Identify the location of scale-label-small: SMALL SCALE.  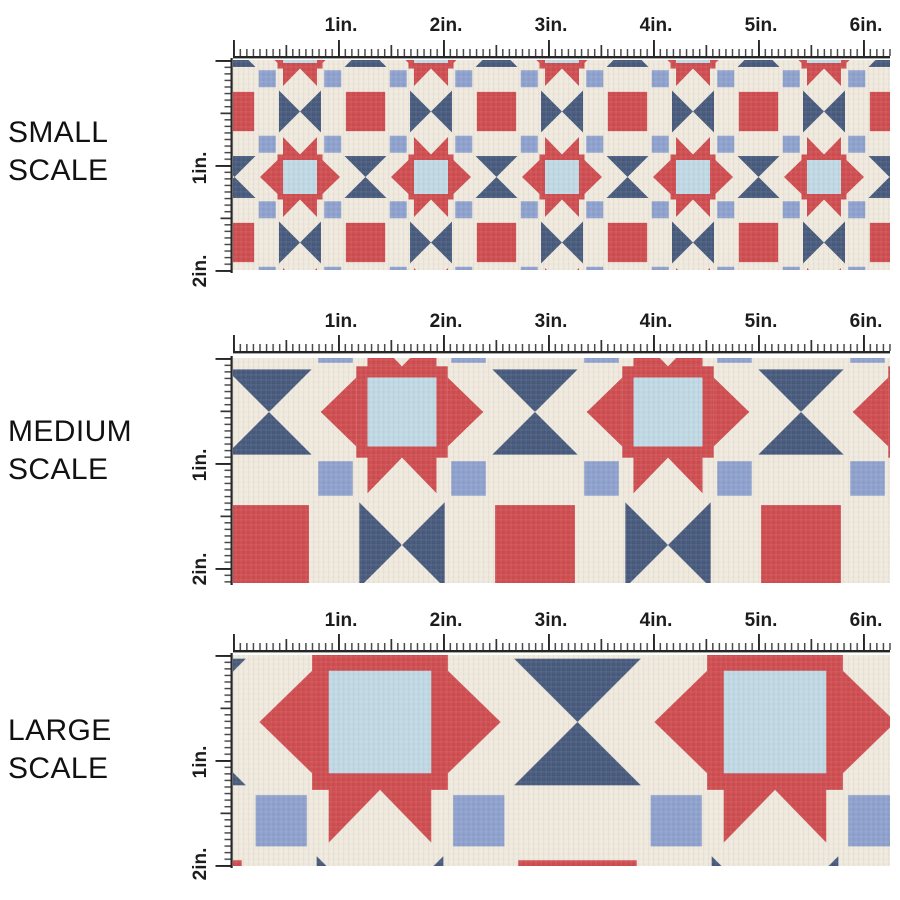
(58, 152).